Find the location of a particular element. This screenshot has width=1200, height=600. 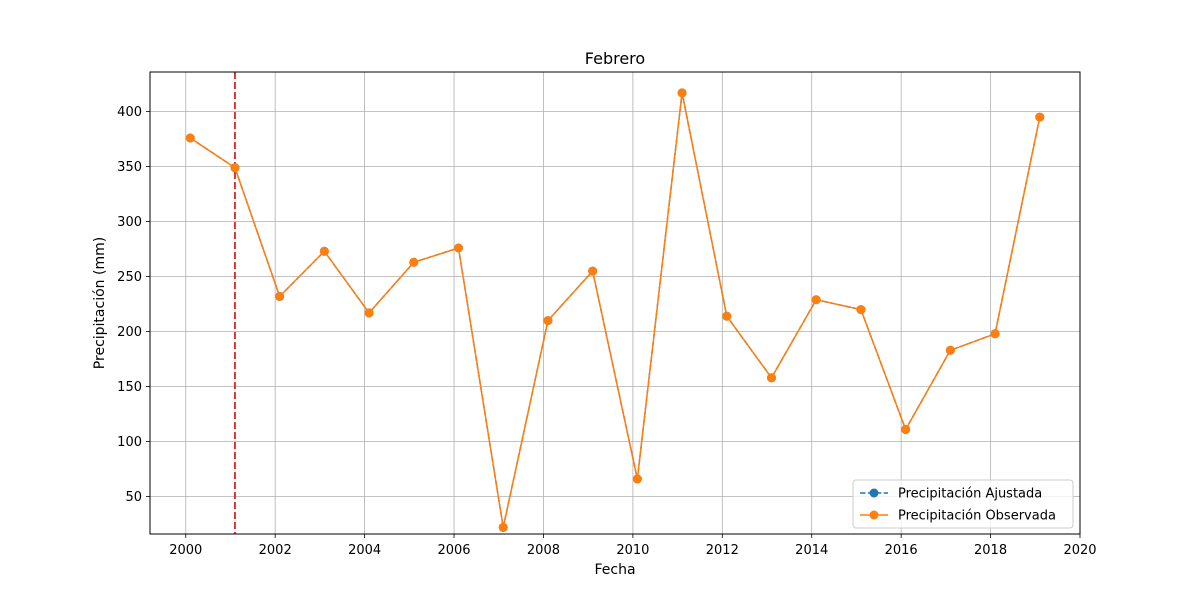

x-tick-label: 2000 is located at coordinates (185, 550).